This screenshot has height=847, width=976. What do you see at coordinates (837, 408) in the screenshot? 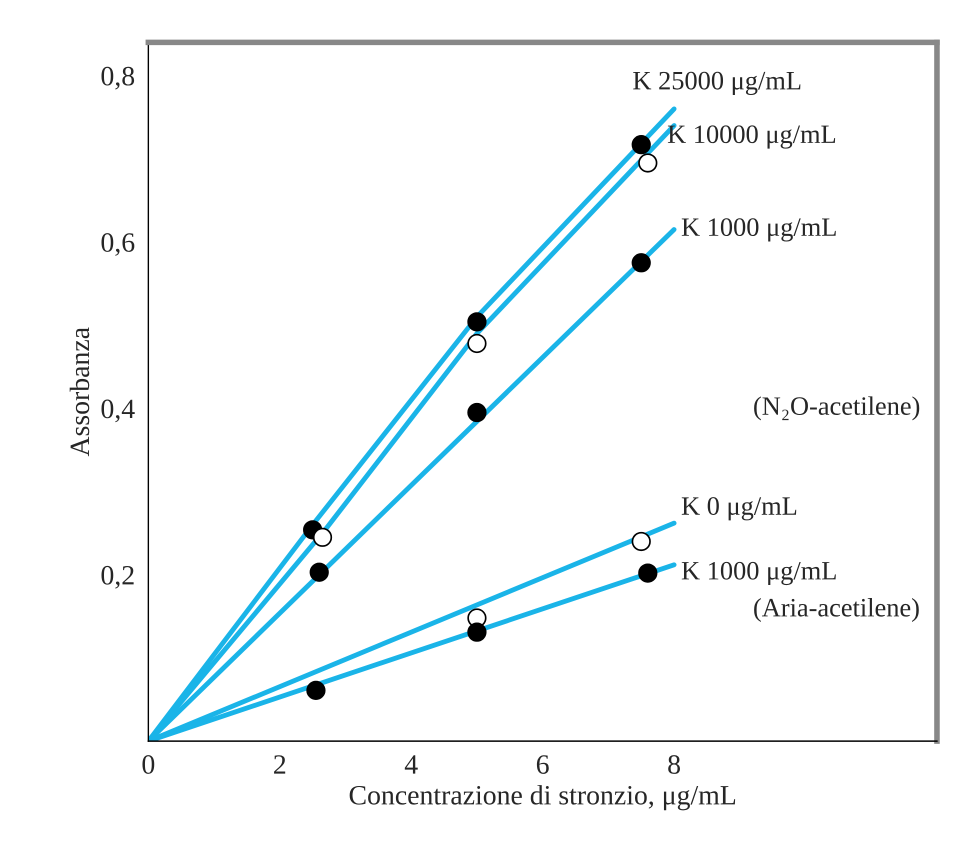
I see `annotation: (N₂O-acetilene)` at bounding box center [837, 408].